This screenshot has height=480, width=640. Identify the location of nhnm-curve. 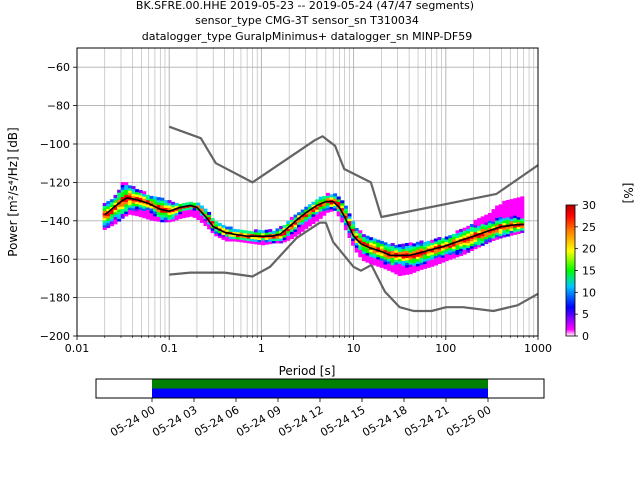
(353, 172).